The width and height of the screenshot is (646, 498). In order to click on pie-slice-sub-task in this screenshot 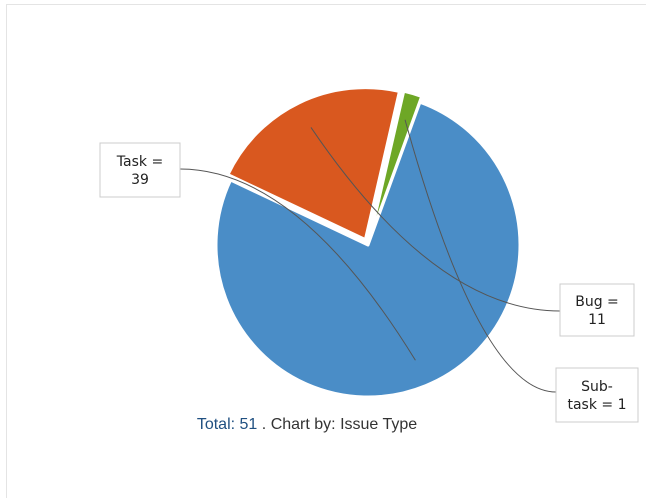, I will do `click(396, 165)`.